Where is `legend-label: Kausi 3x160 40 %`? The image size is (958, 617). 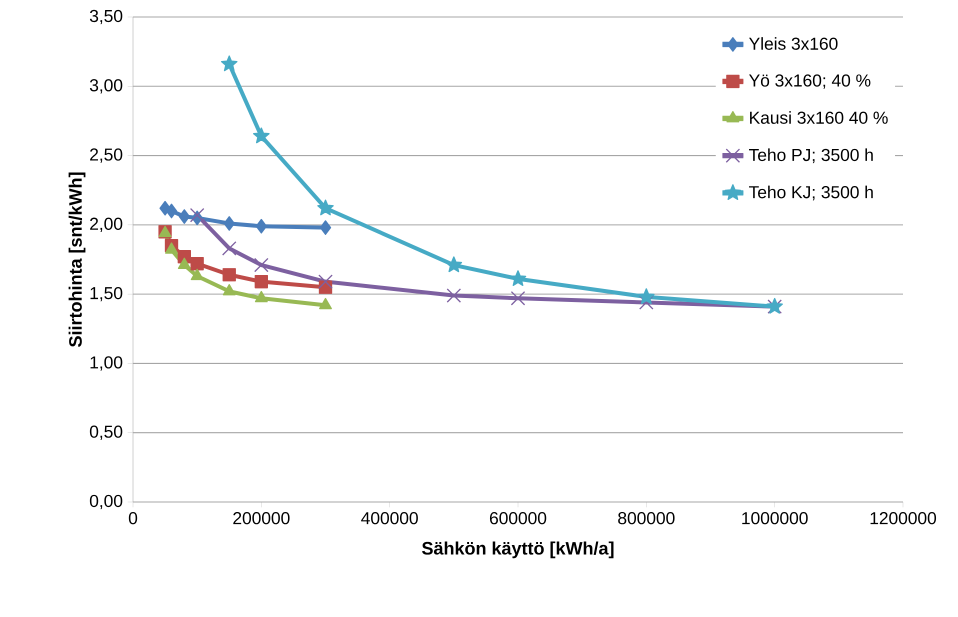 legend-label: Kausi 3x160 40 % is located at coordinates (819, 117).